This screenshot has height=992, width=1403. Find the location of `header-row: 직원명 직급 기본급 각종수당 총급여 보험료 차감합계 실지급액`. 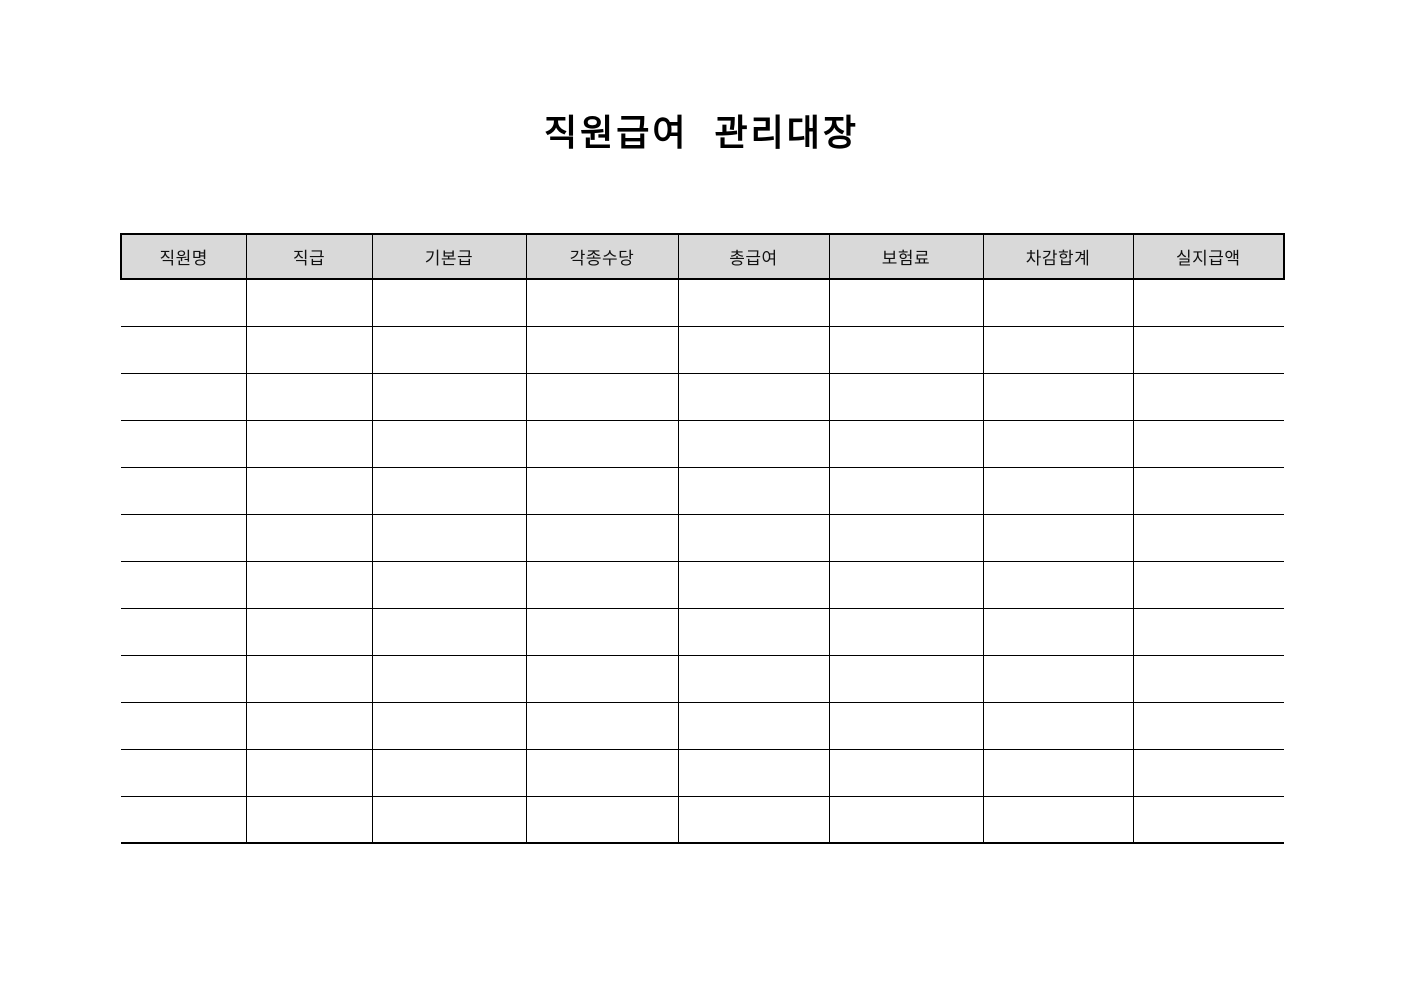

header-row: 직원명 직급 기본급 각종수당 총급여 보험료 차감합계 실지급액 is located at coordinates (702, 256).